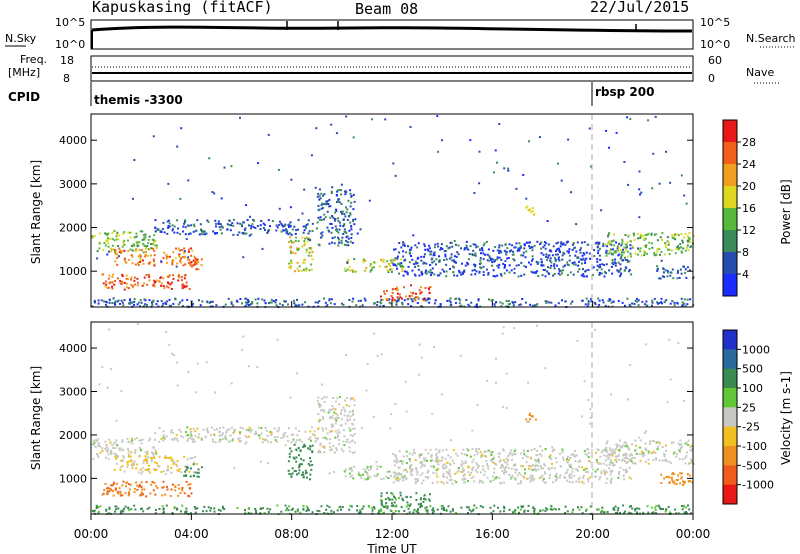 This screenshot has height=554, width=800. What do you see at coordinates (749, 230) in the screenshot?
I see `colorbar-tick-label: 12` at bounding box center [749, 230].